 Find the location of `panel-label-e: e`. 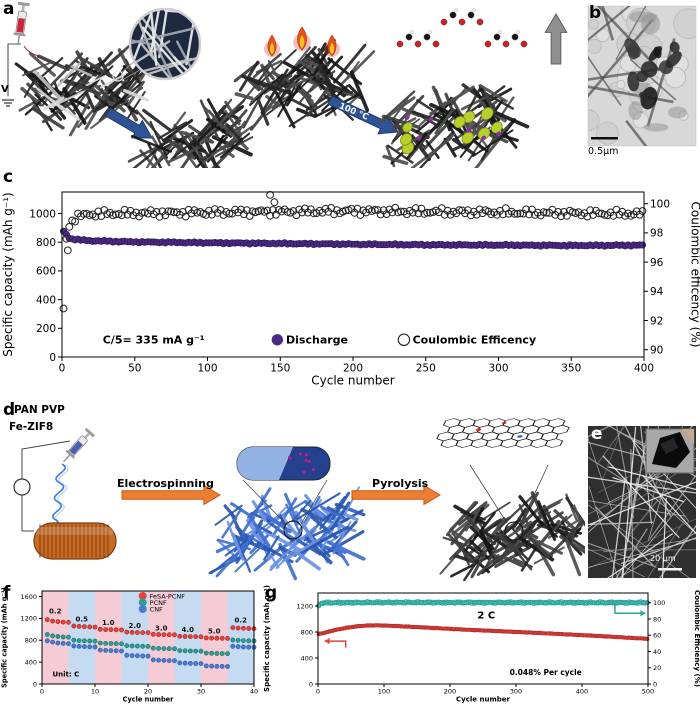

panel-label-e: e is located at coordinates (597, 434).